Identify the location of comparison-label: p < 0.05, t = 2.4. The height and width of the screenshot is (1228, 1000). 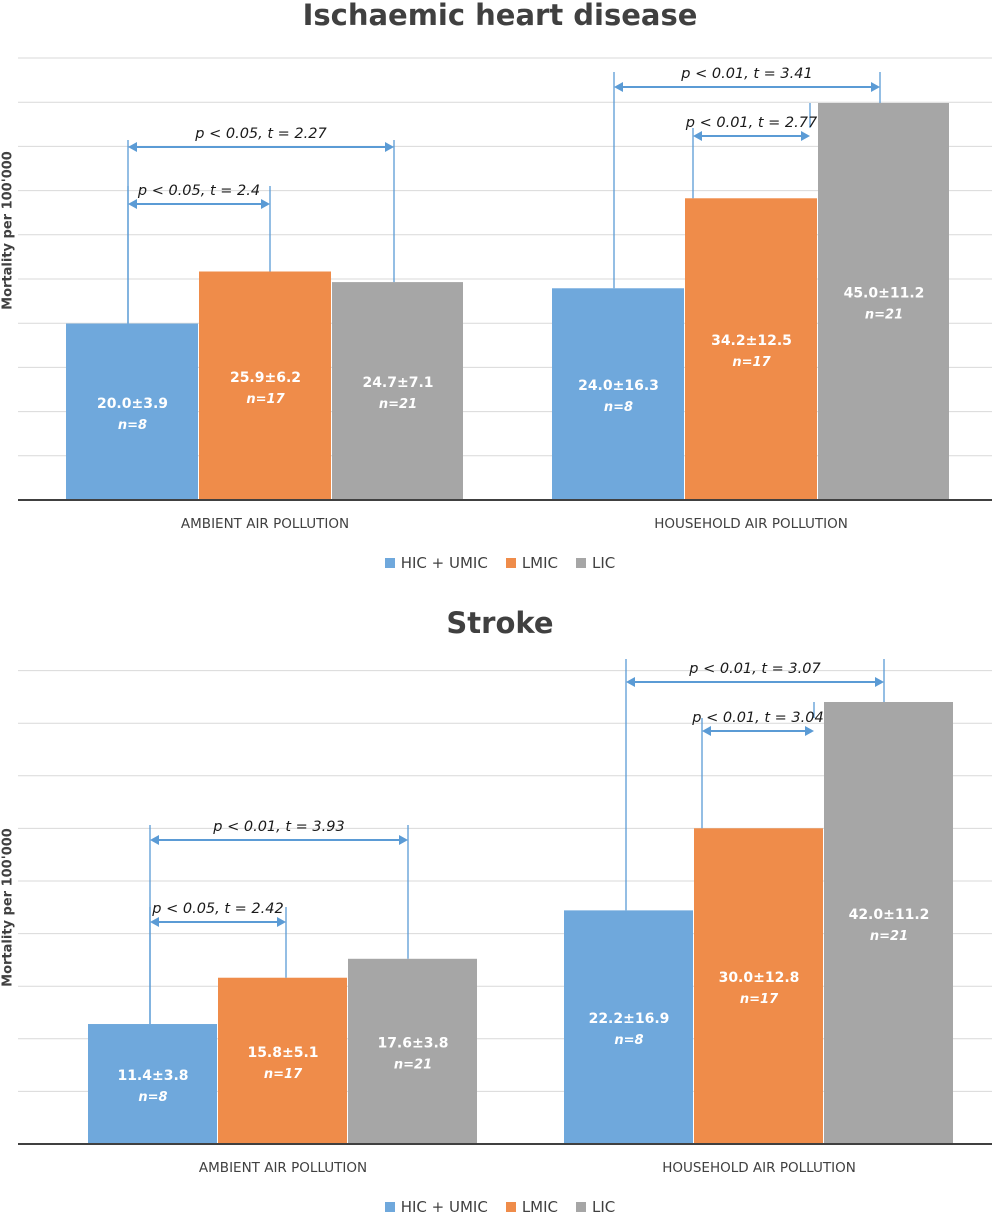
(198, 191).